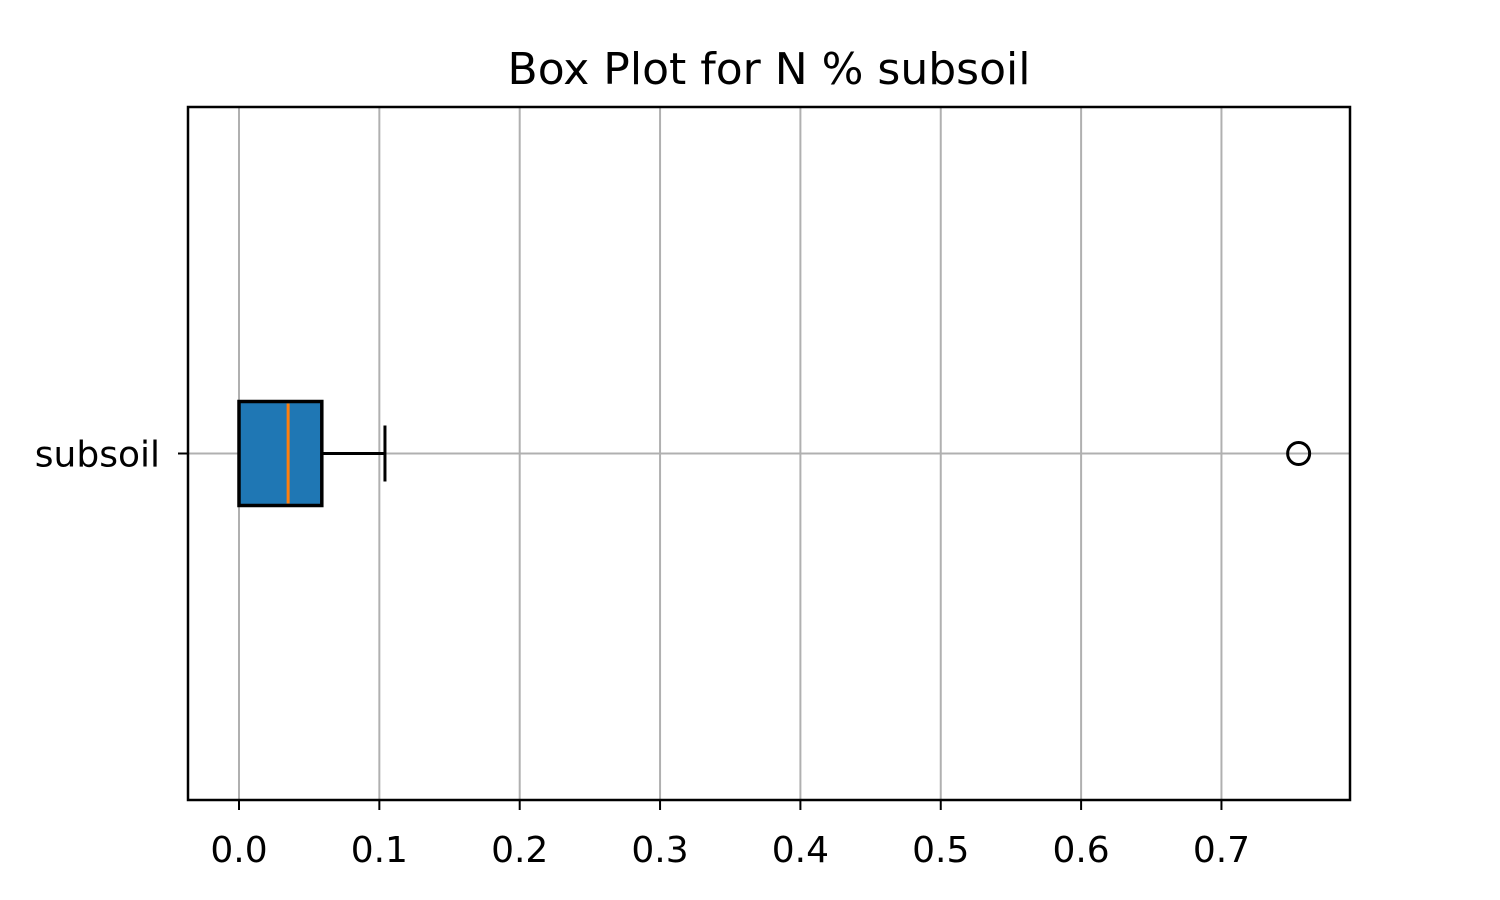 The width and height of the screenshot is (1500, 900). What do you see at coordinates (769, 69) in the screenshot?
I see `chart-title: Box Plot for N % subsoil` at bounding box center [769, 69].